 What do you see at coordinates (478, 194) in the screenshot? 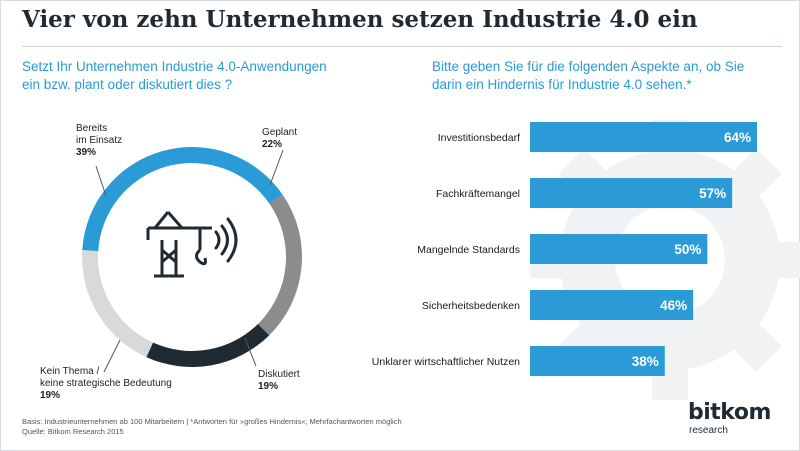
I see `bar-category-label: Fachkräftemangel` at bounding box center [478, 194].